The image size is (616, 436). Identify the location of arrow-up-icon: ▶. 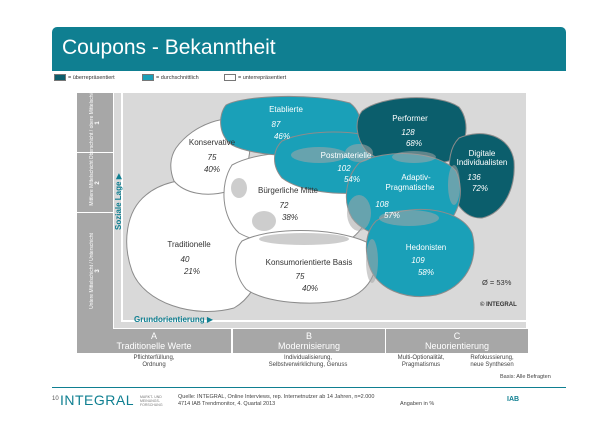
(118, 176).